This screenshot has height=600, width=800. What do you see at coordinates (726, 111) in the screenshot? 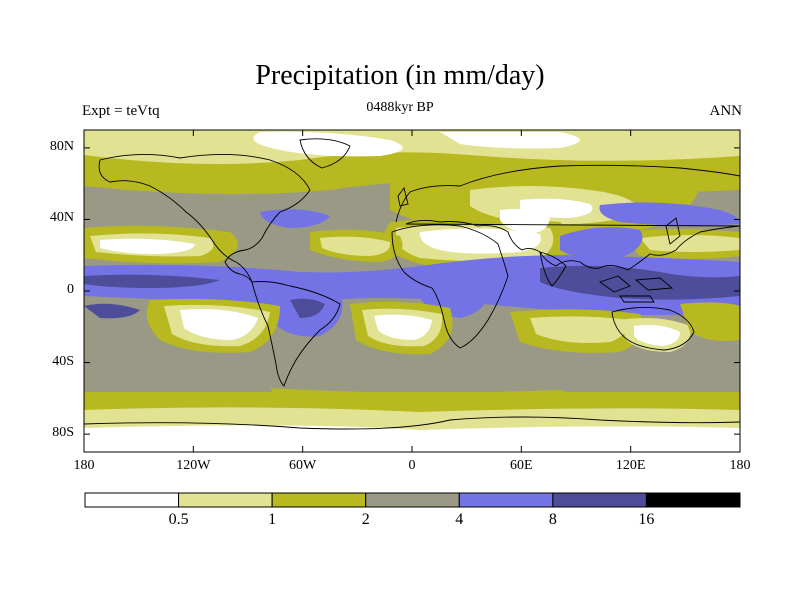
I see `season-label: ANN` at bounding box center [726, 111].